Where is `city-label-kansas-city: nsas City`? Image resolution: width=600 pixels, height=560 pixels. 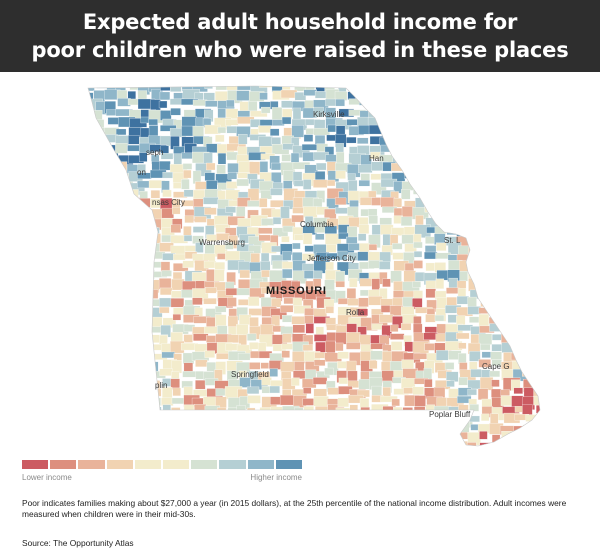 city-label-kansas-city: nsas City is located at coordinates (168, 202).